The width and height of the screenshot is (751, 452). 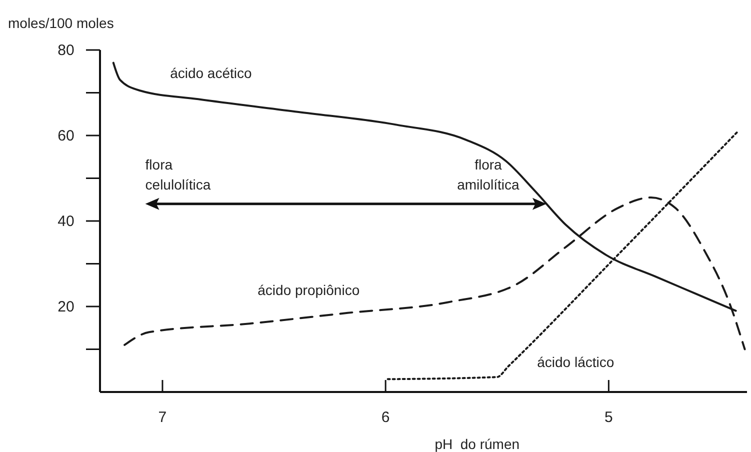 I want to click on series-label: ácido láctico, so click(x=575, y=362).